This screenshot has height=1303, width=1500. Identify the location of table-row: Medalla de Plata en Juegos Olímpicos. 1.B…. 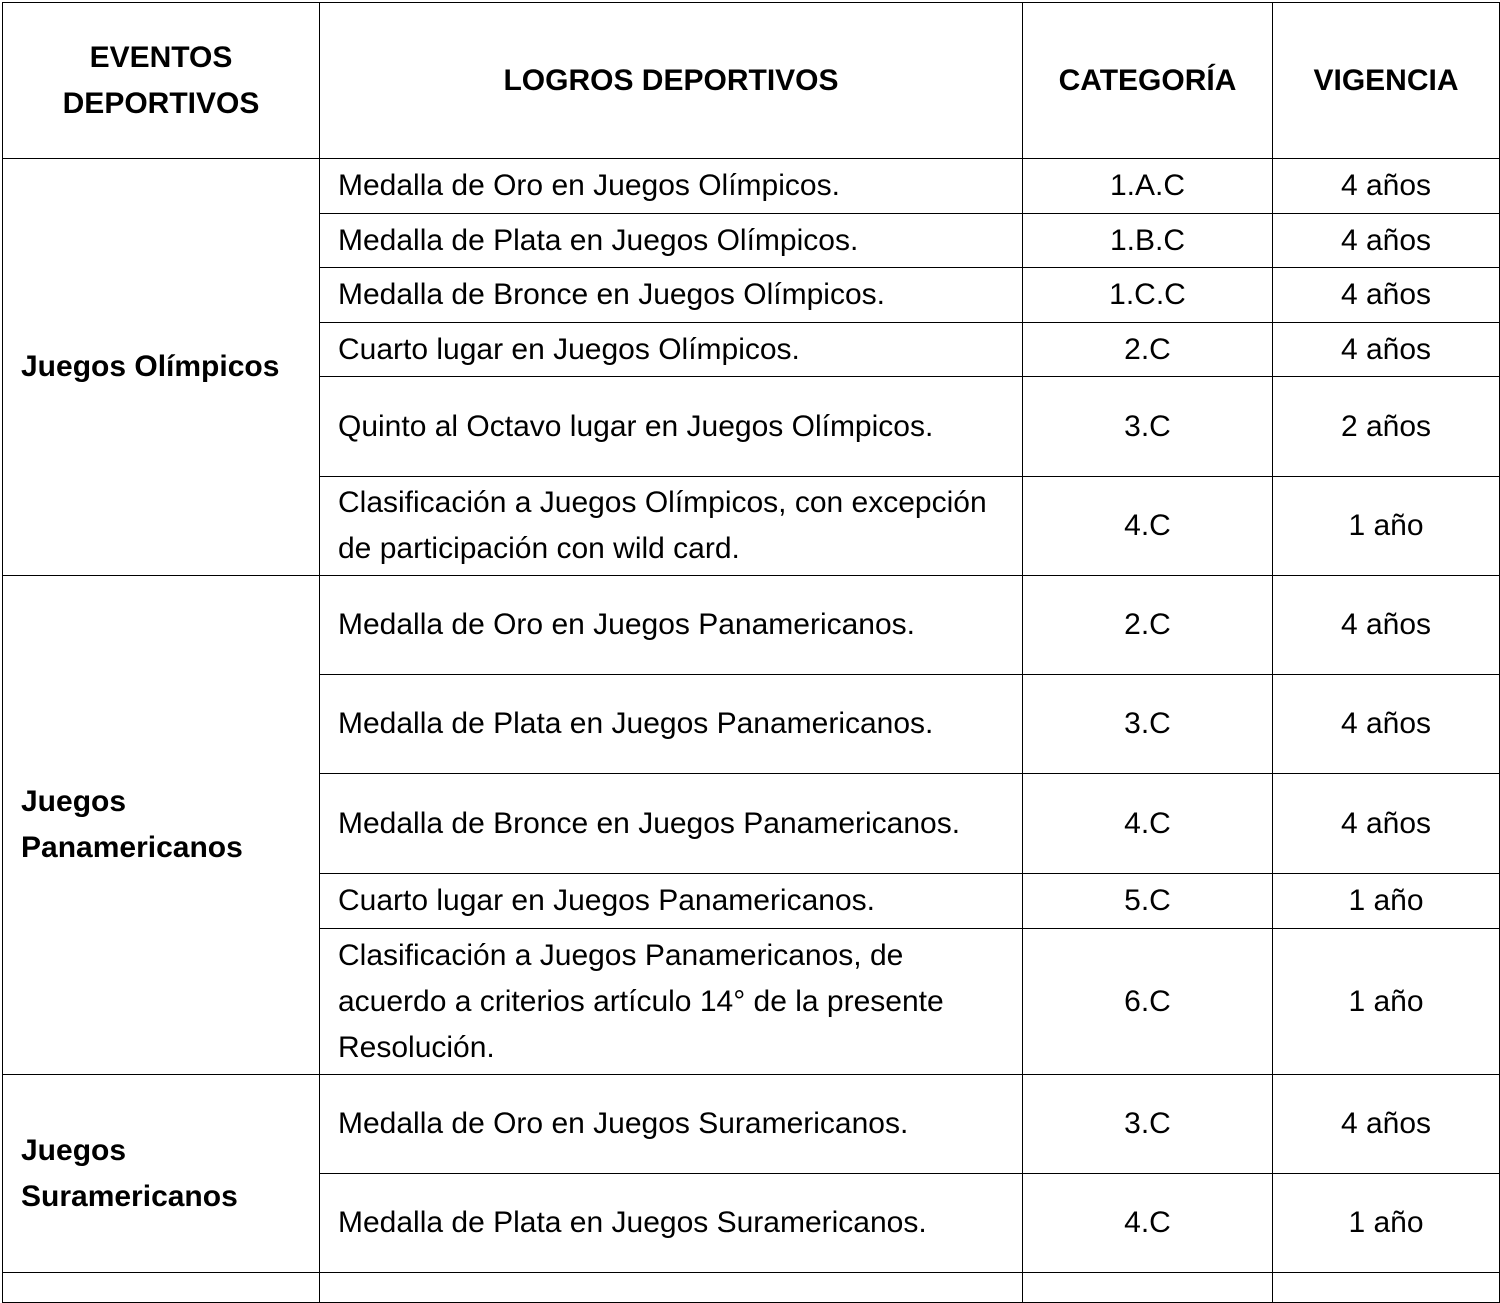
(751, 240).